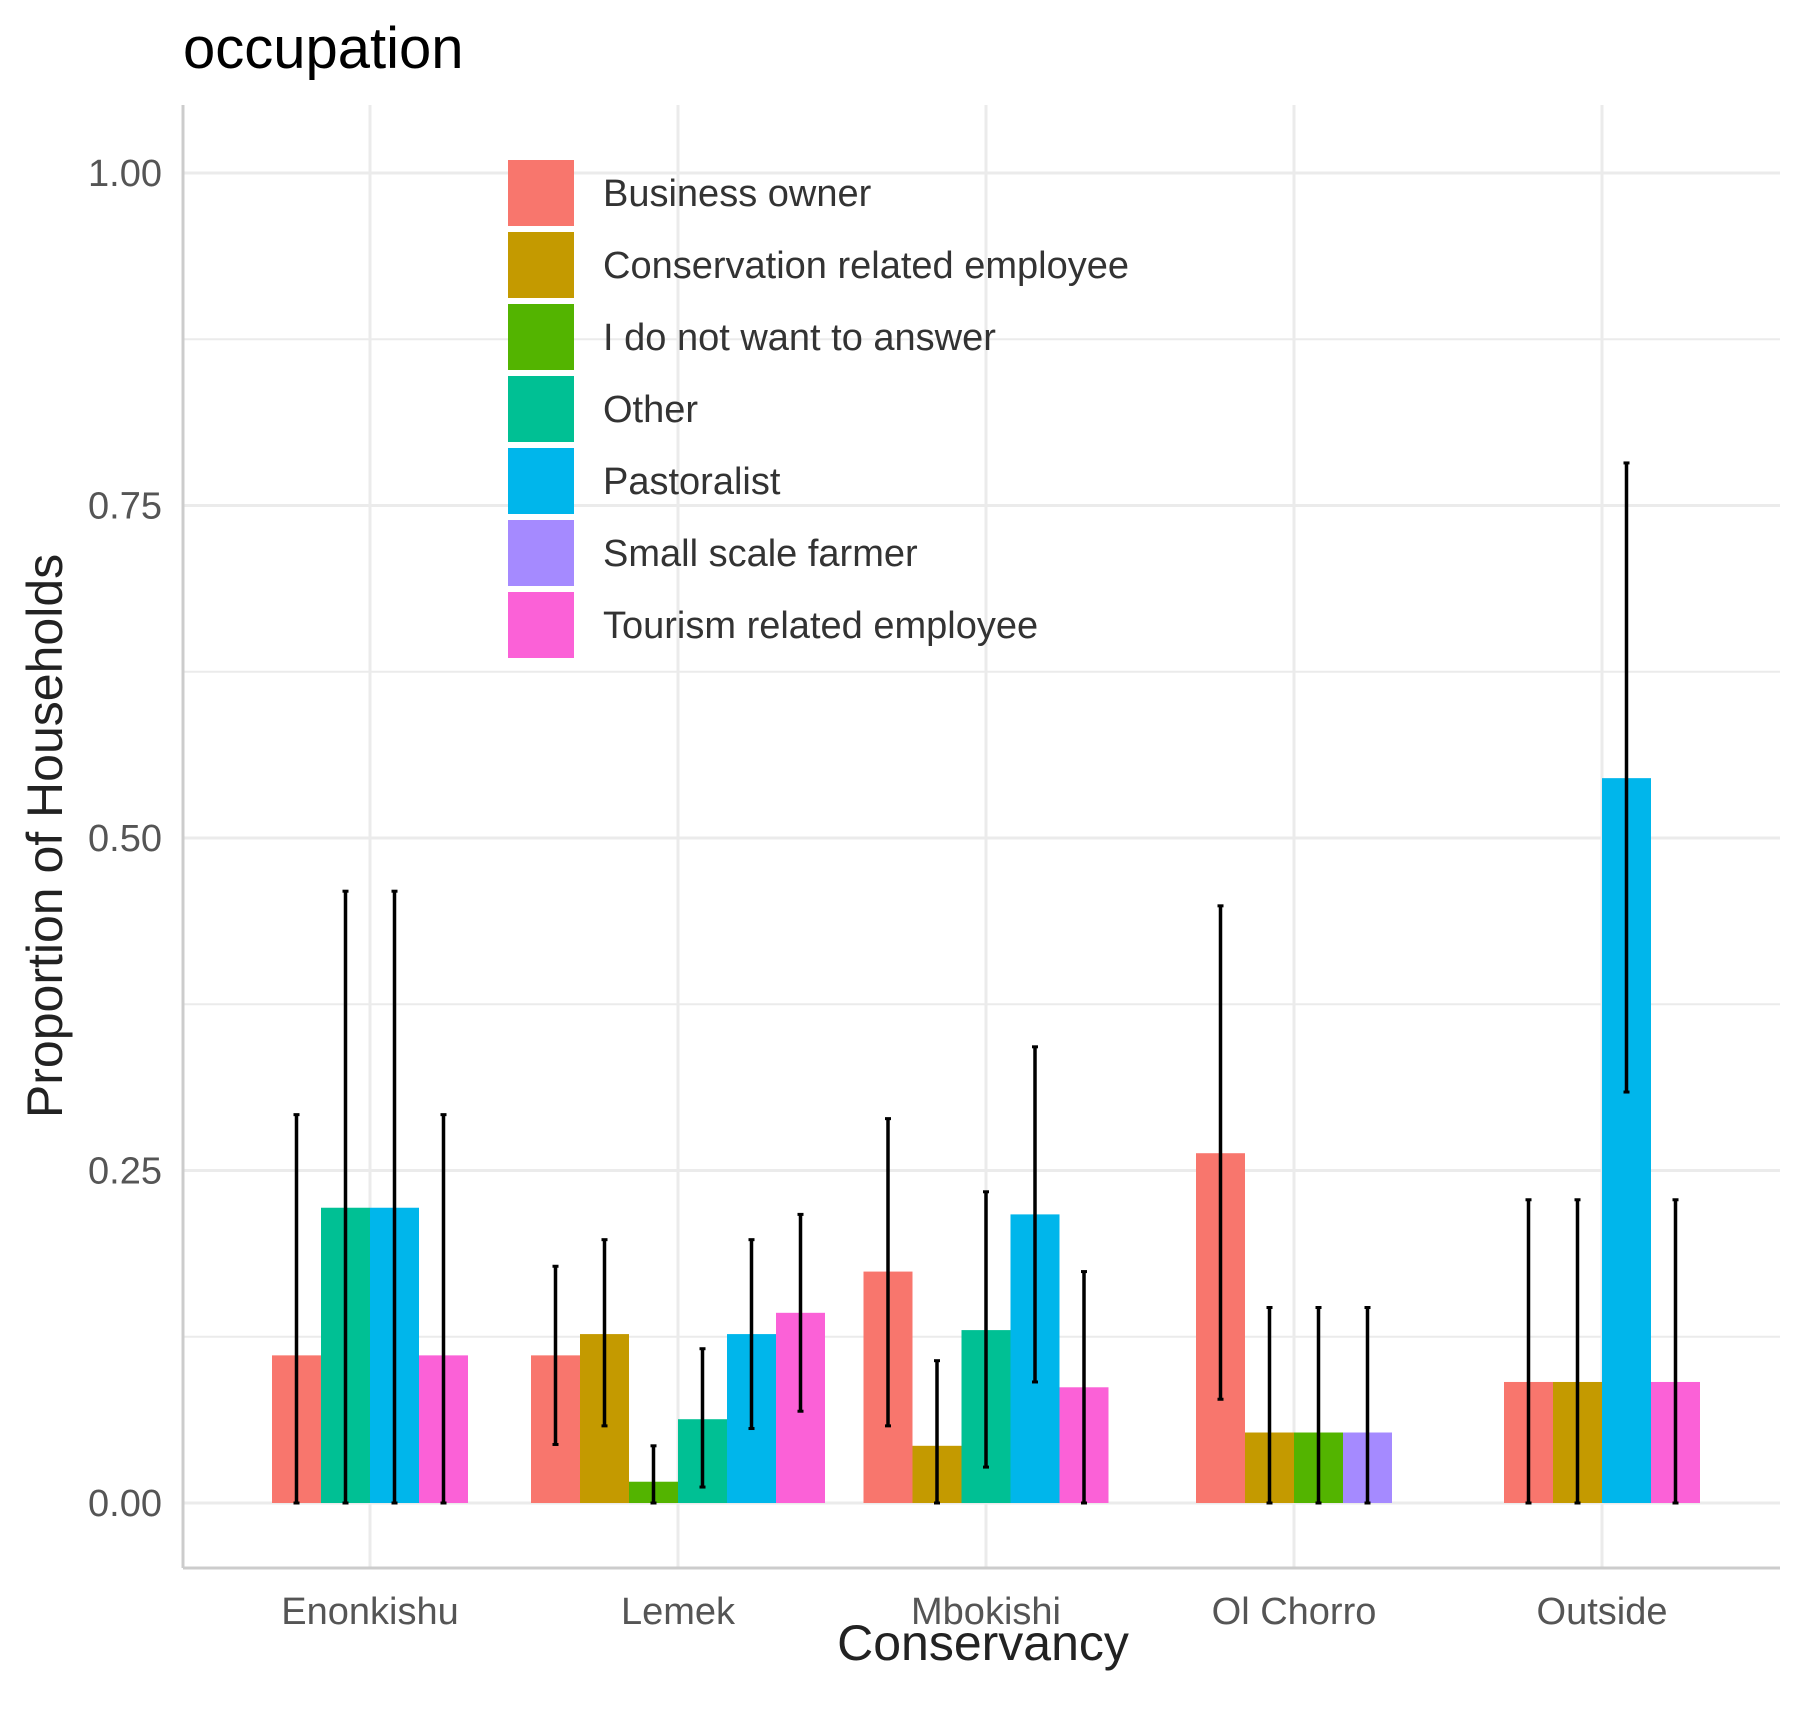 Image resolution: width=1806 pixels, height=1709 pixels. Describe the element at coordinates (323, 48) in the screenshot. I see `chart-title: occupation` at that location.